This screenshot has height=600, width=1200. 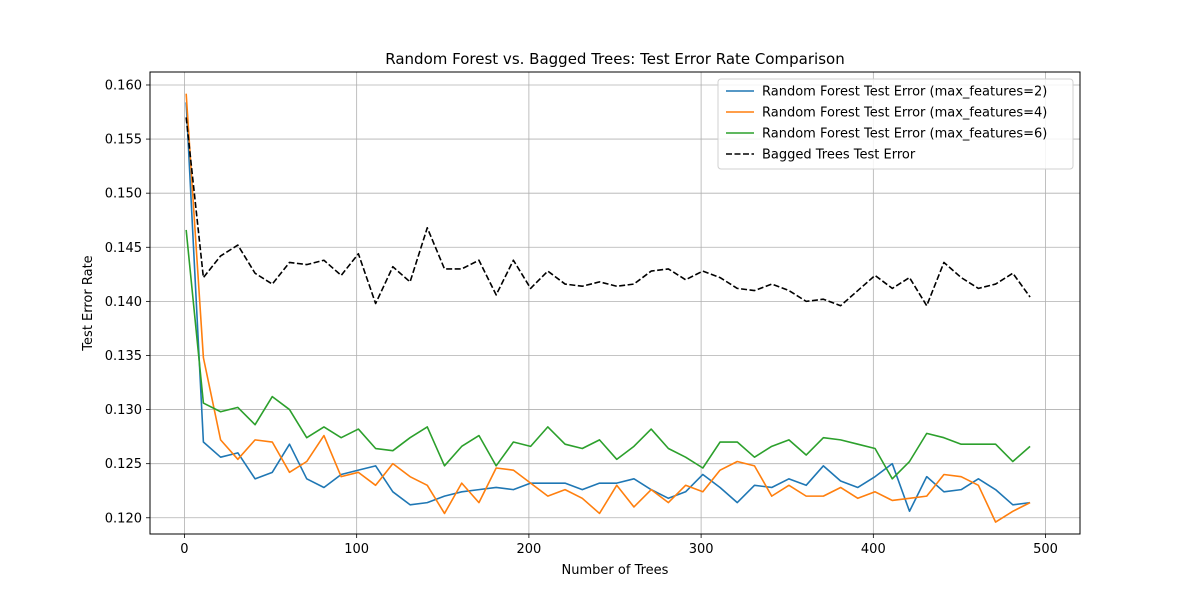 What do you see at coordinates (123, 464) in the screenshot?
I see `y-tick-label: 0.125` at bounding box center [123, 464].